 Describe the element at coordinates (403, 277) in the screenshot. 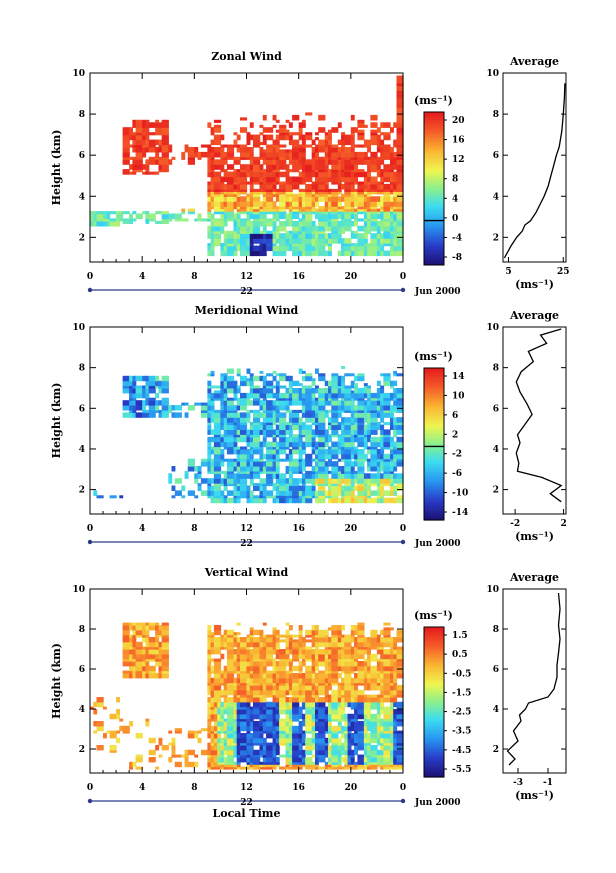

I see `x-tick-label: 0` at that location.